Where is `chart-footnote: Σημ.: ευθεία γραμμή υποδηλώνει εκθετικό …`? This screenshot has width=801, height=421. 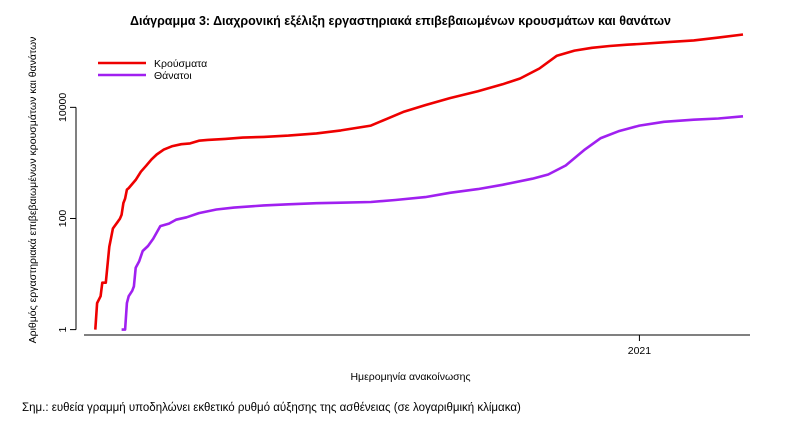
chart-footnote: Σημ.: ευθεία γραμμή υποδηλώνει εκθετικό … is located at coordinates (271, 408).